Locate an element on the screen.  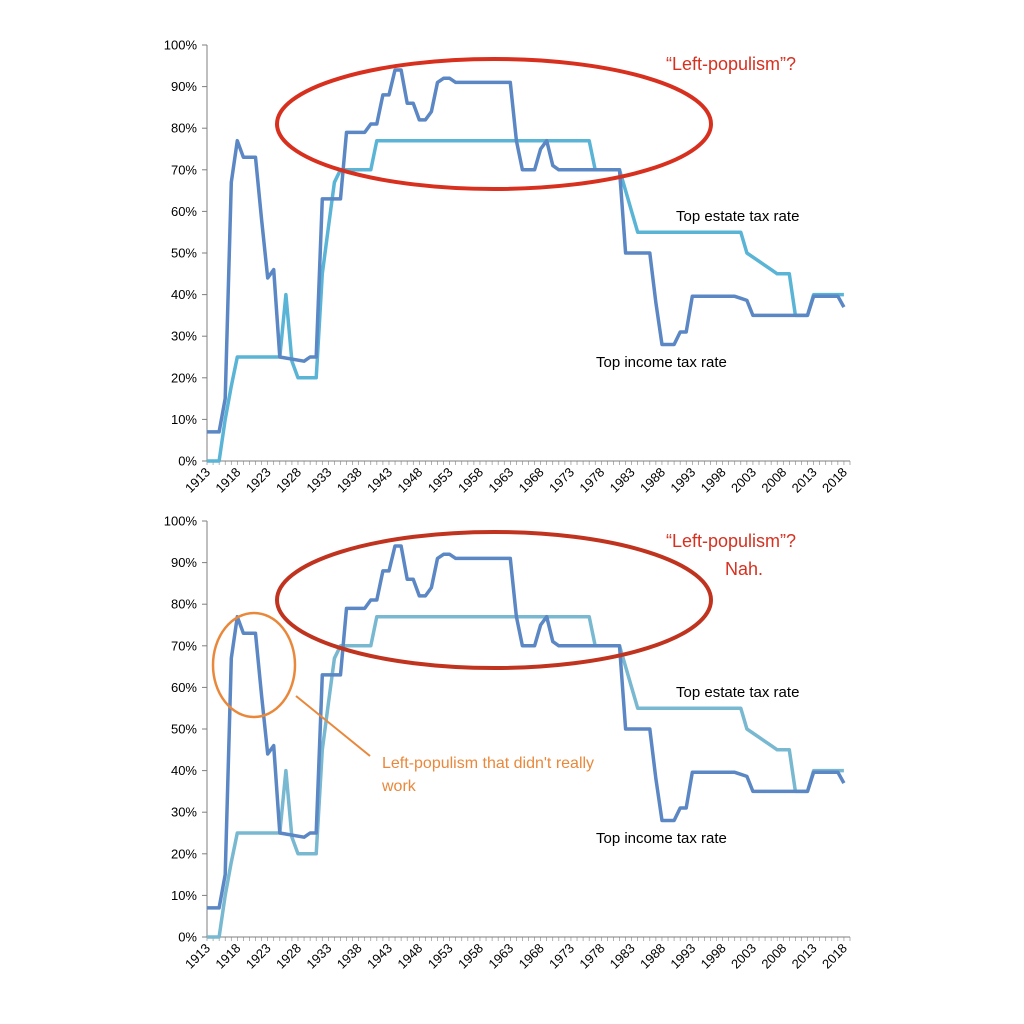
nah-label: Nah. is located at coordinates (744, 569).